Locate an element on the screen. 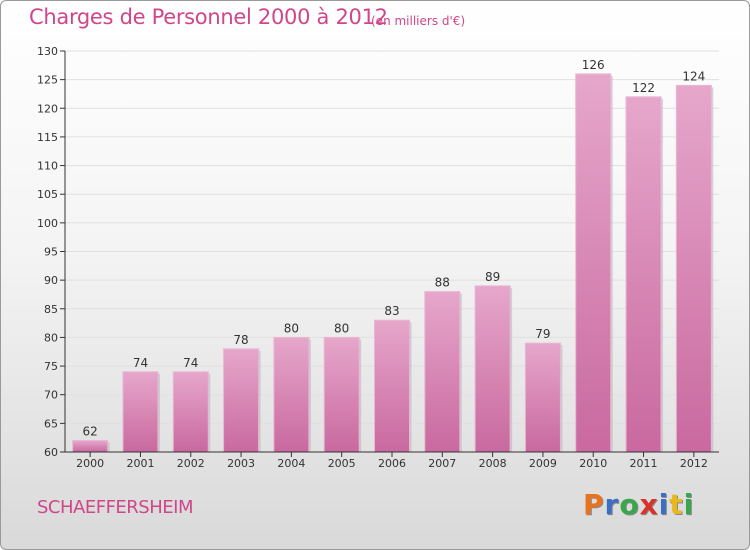  y-tick-label: 90 is located at coordinates (51, 280).